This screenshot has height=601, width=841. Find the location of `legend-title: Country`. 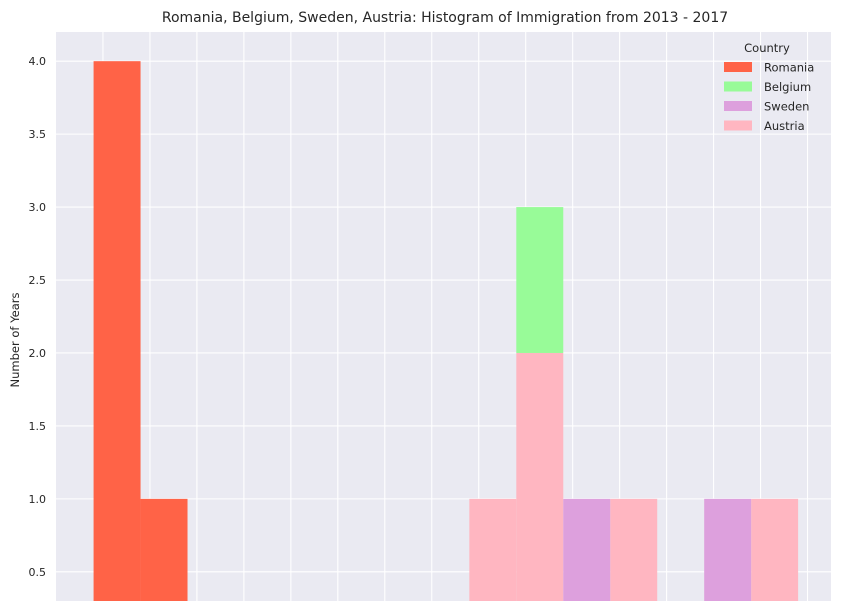

legend-title: Country is located at coordinates (767, 48).